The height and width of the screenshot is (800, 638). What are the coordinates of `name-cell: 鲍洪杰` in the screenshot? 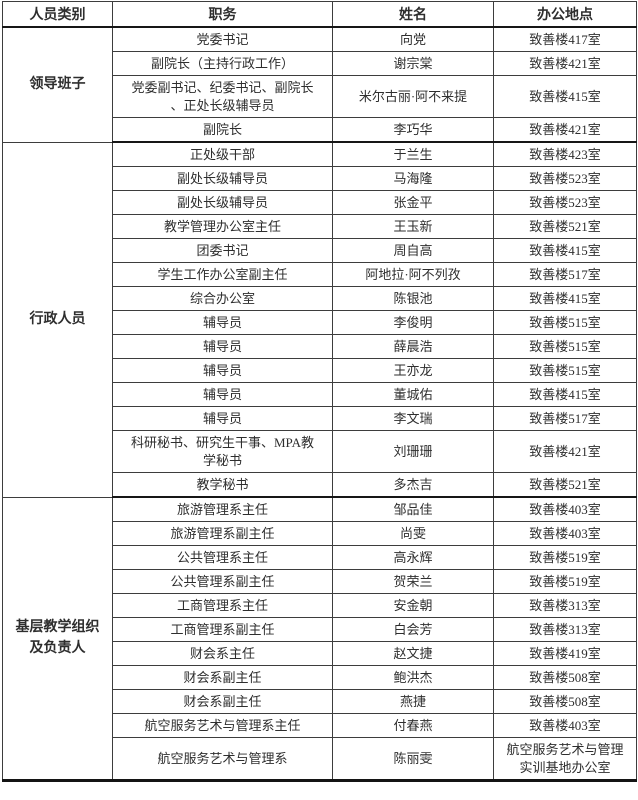 It's located at (413, 677).